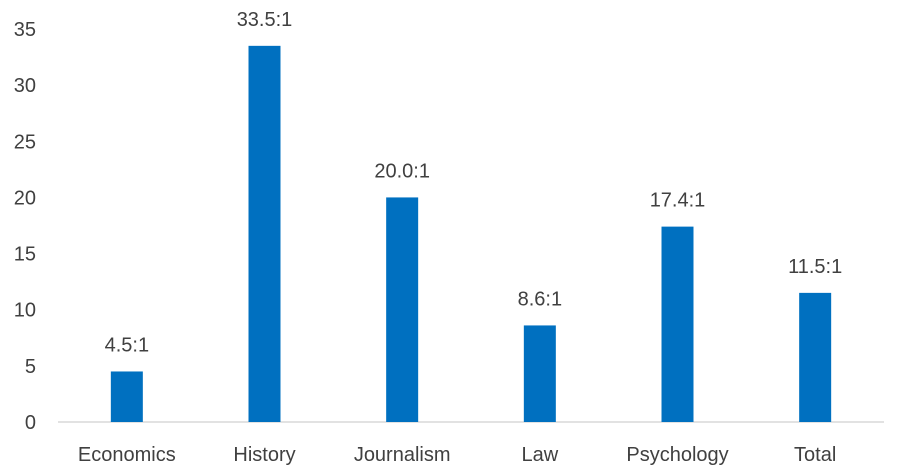 The height and width of the screenshot is (470, 902). What do you see at coordinates (30, 367) in the screenshot?
I see `y-tick-label: 5` at bounding box center [30, 367].